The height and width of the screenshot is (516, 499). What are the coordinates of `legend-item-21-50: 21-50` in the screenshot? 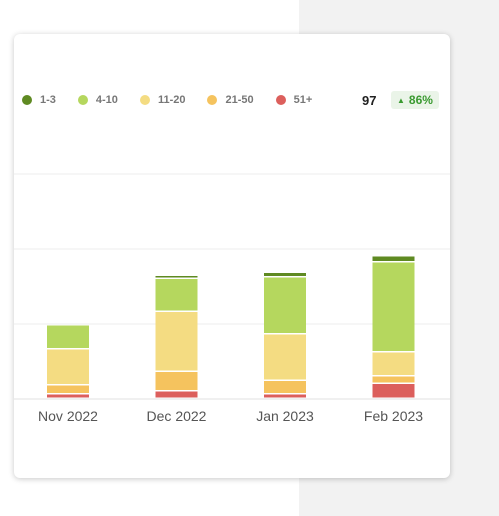 It's located at (230, 100).